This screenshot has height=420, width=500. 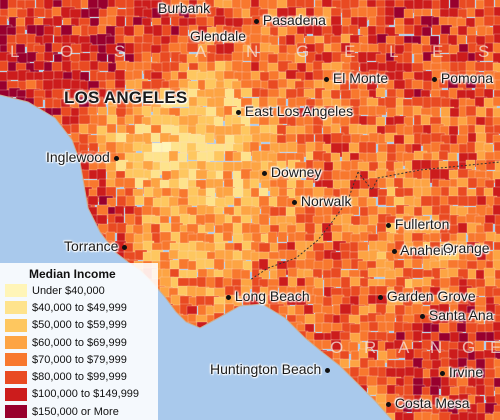 I want to click on county-letter: E, so click(x=495, y=347).